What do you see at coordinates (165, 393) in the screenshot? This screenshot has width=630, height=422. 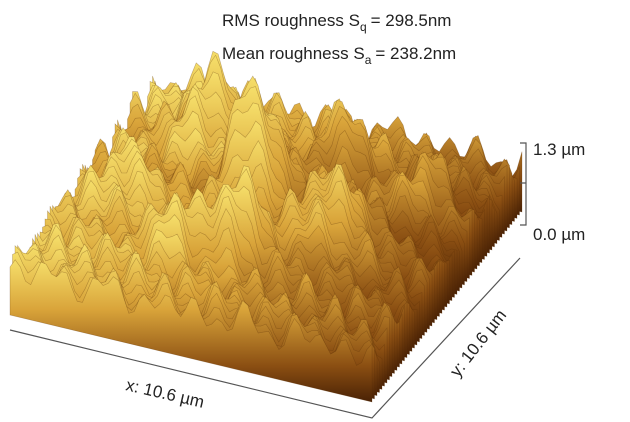 I see `x-axis-label: x: 10.6 µm` at bounding box center [165, 393].